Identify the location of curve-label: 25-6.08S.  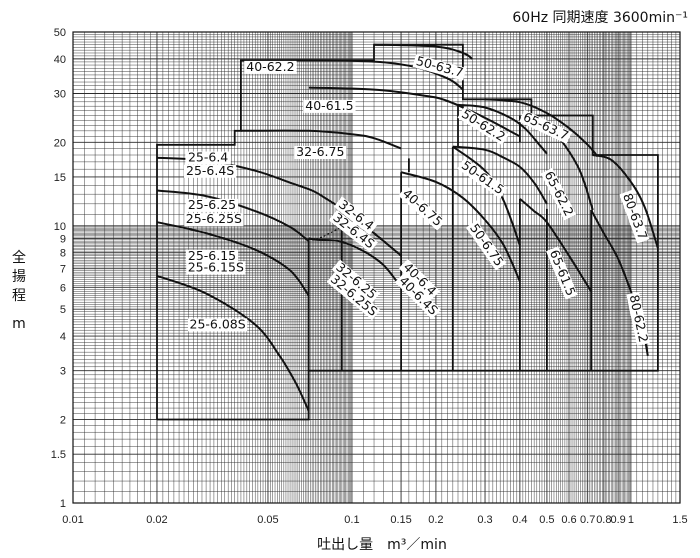
(218, 324).